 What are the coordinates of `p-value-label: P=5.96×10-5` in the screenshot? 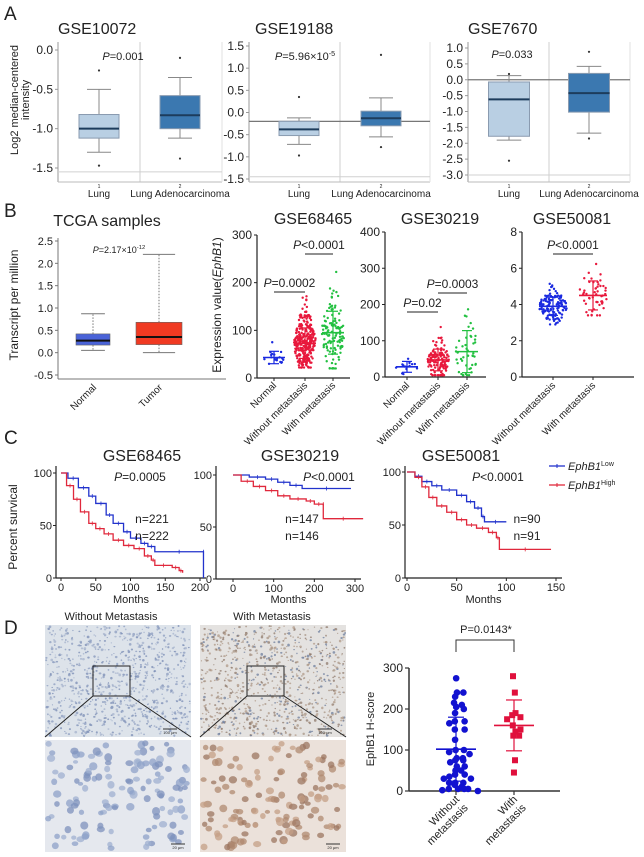 It's located at (305, 56).